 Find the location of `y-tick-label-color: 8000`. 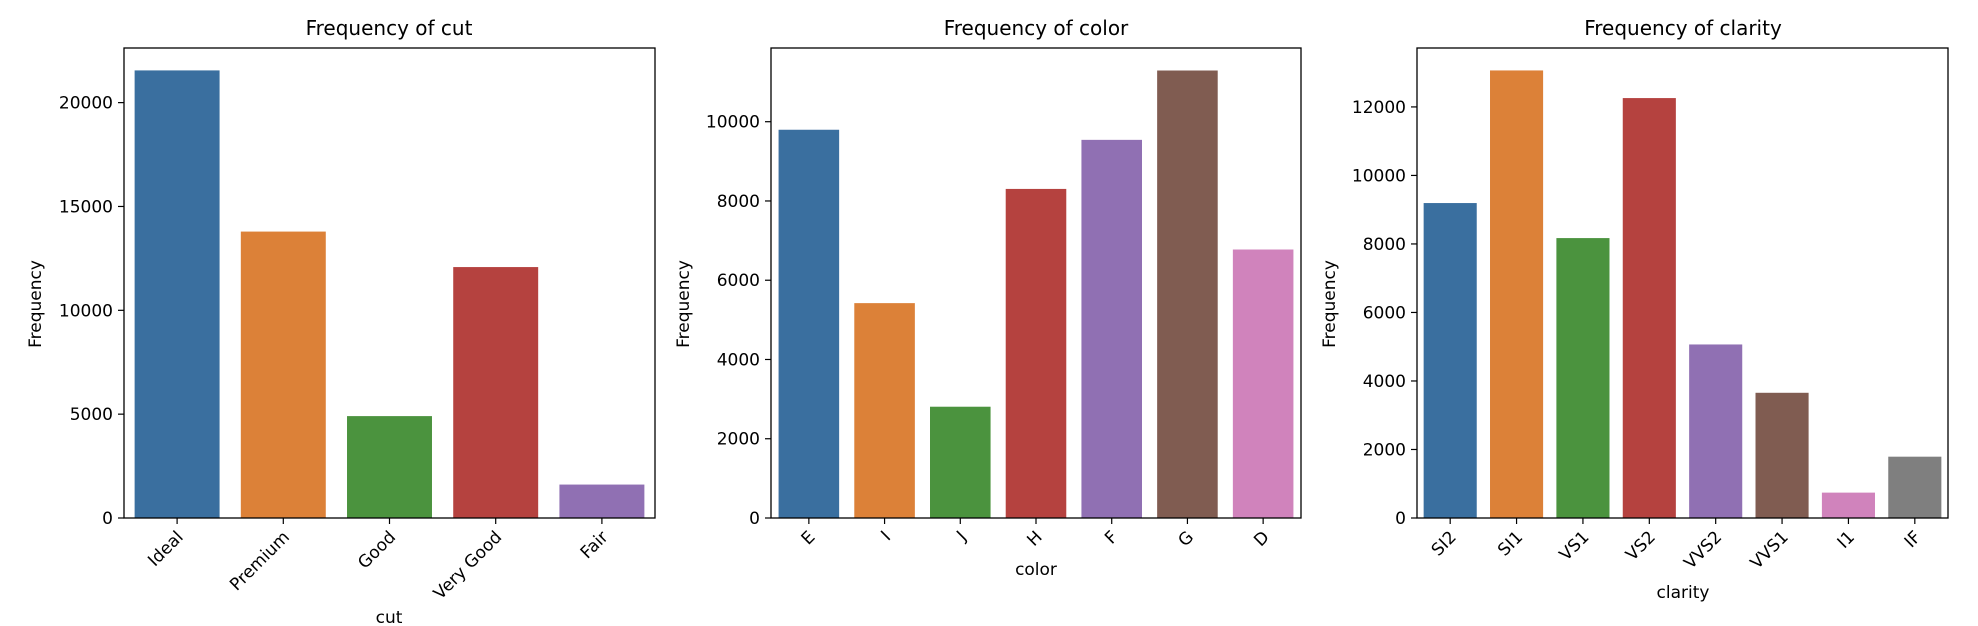

y-tick-label-color: 8000 is located at coordinates (738, 202).